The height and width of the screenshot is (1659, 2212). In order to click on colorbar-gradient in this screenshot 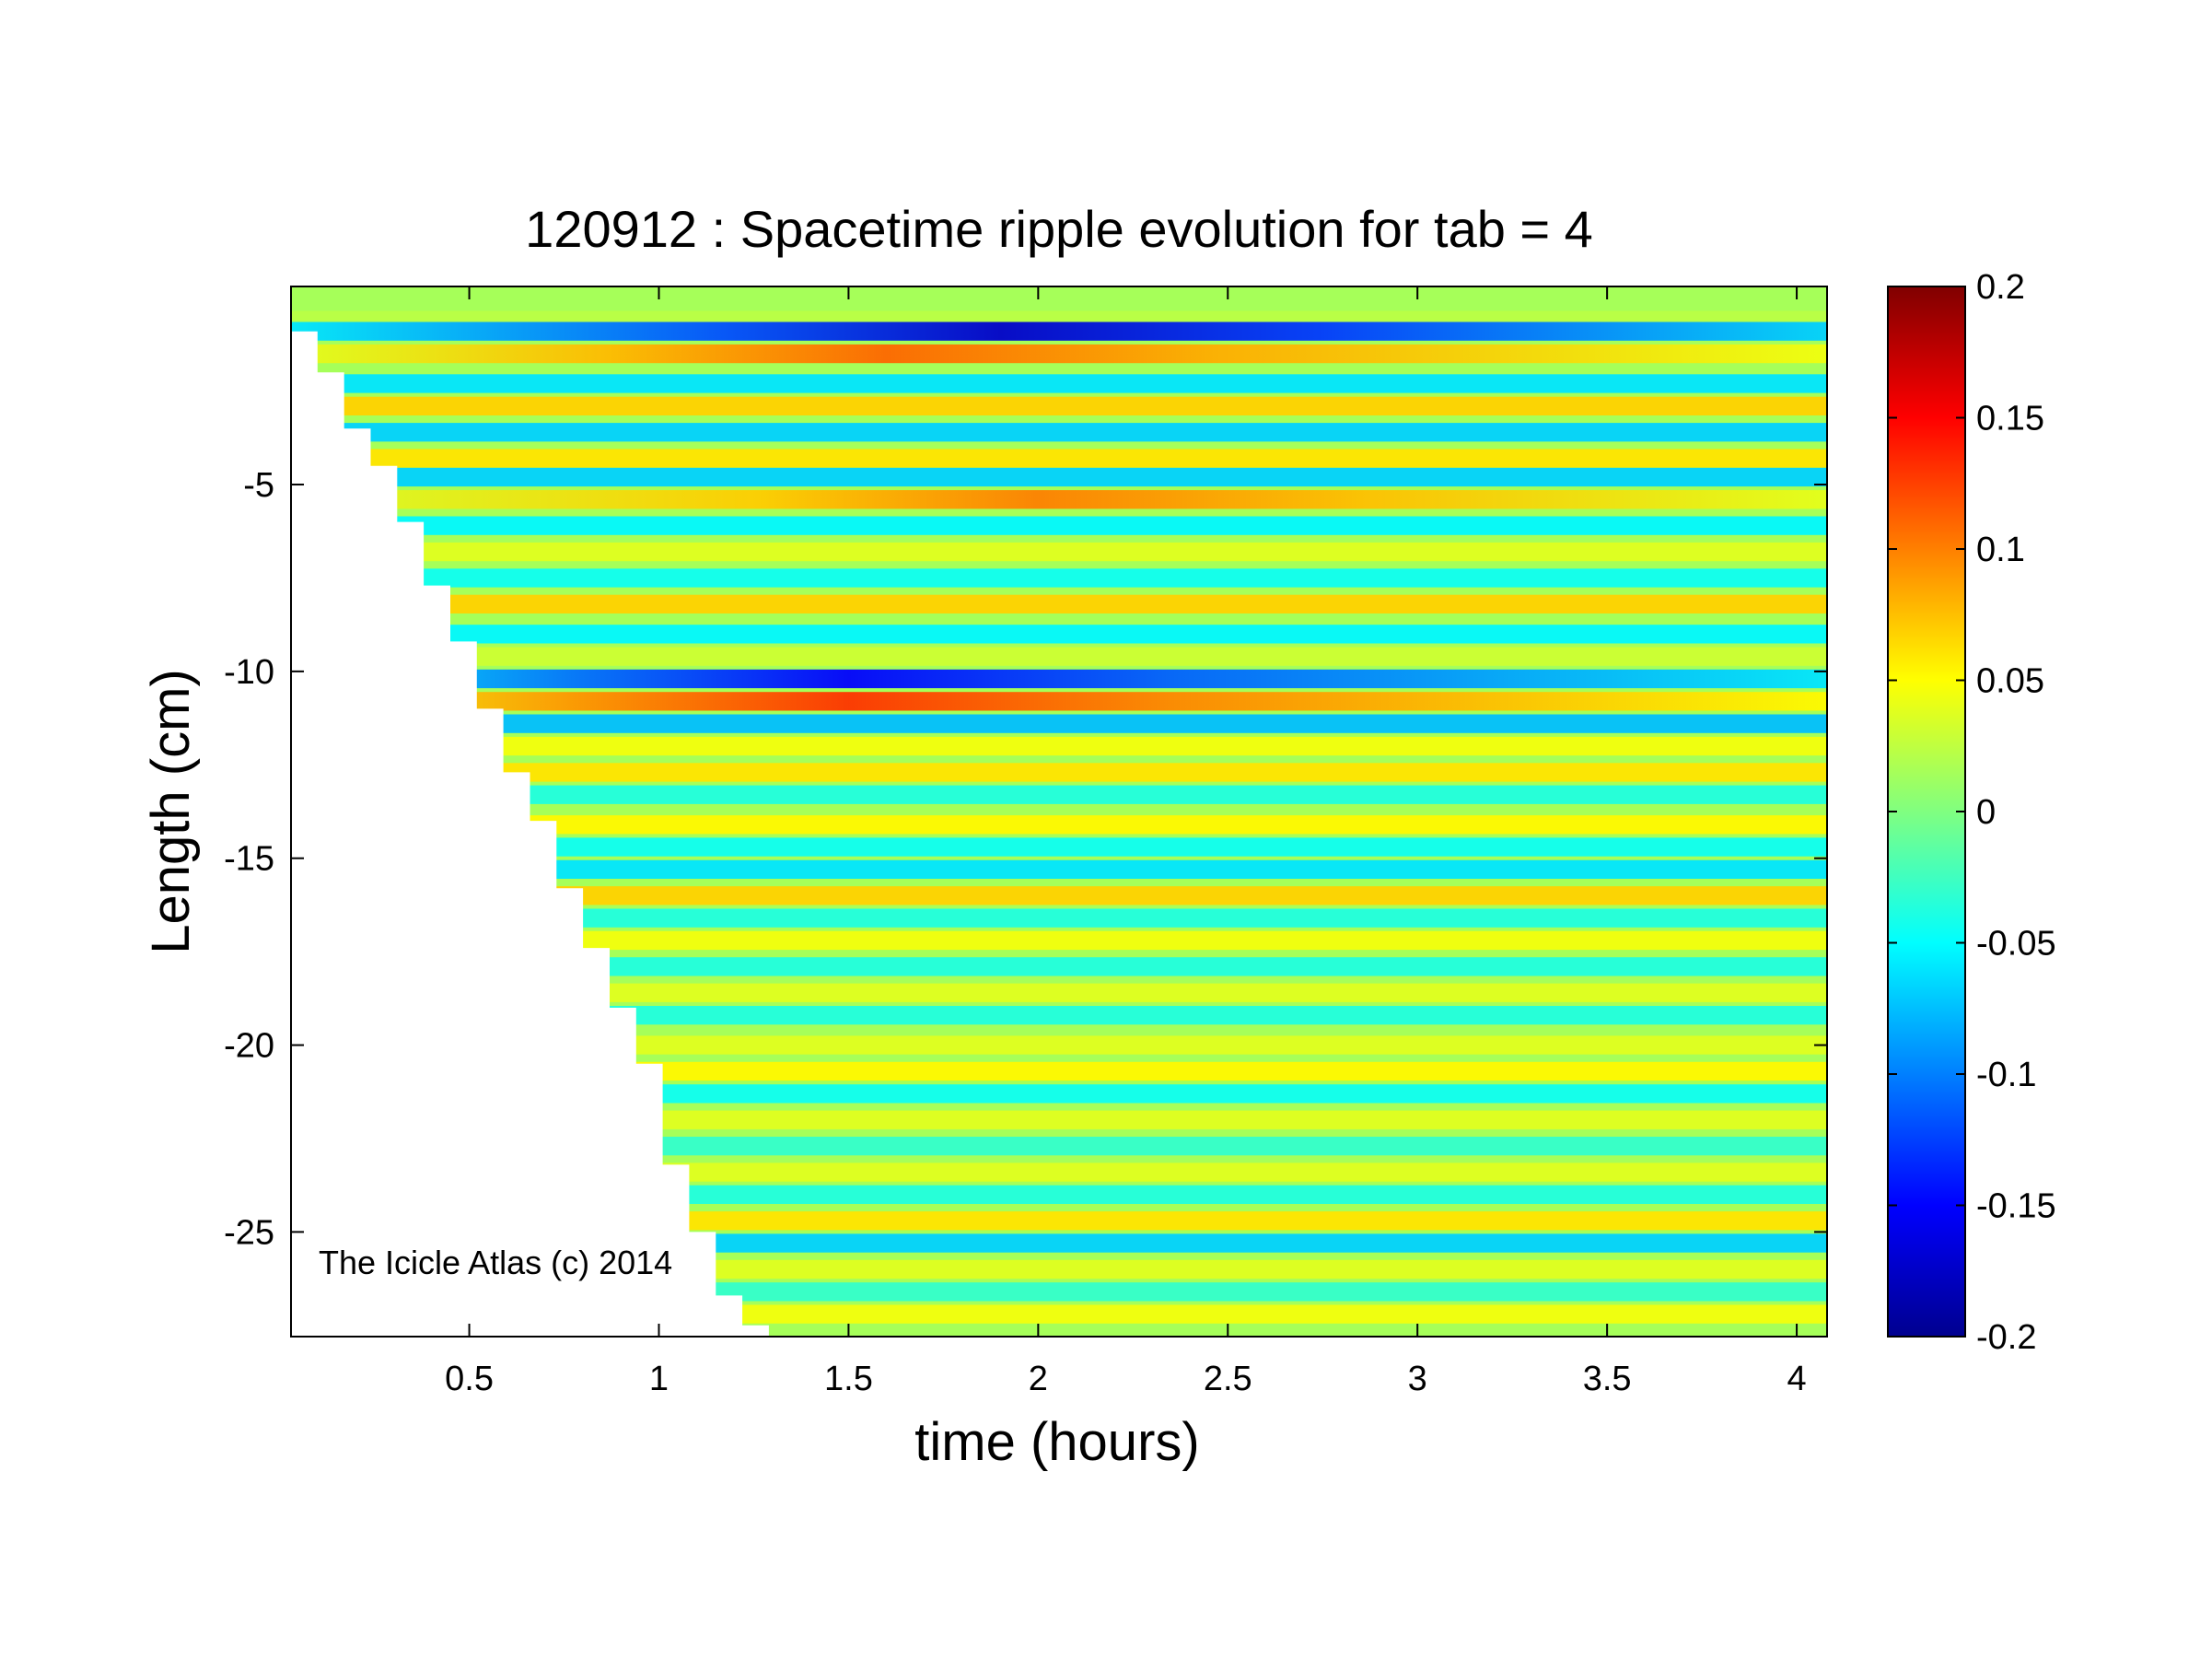, I will do `click(1927, 812)`.